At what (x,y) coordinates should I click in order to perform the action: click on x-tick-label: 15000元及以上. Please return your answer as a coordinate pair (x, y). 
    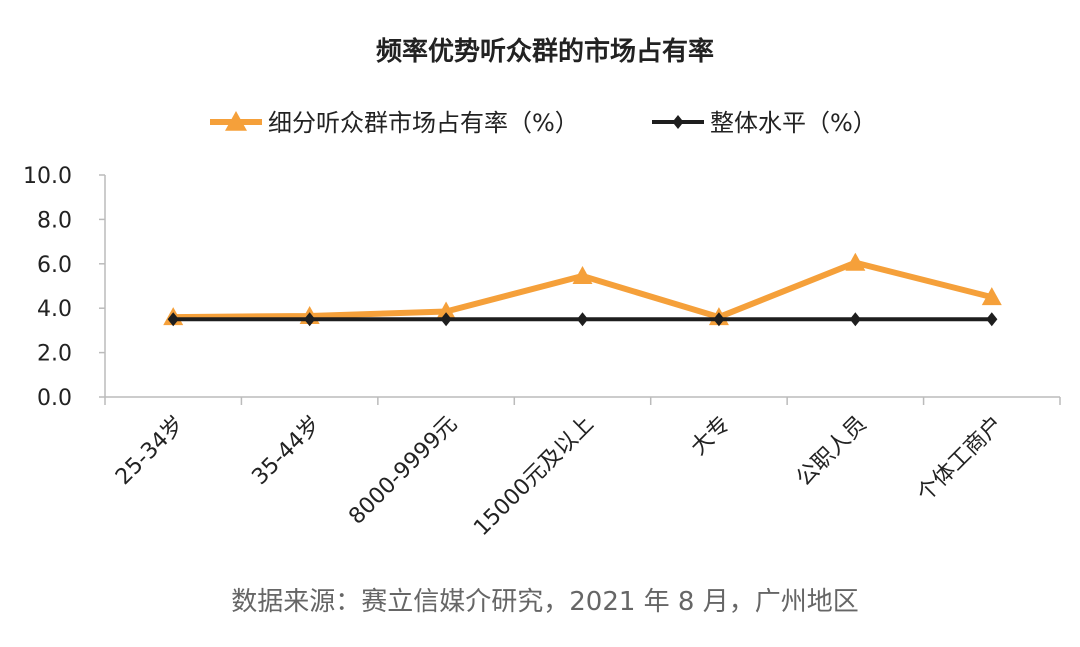
    Looking at the image, I should click on (533, 476).